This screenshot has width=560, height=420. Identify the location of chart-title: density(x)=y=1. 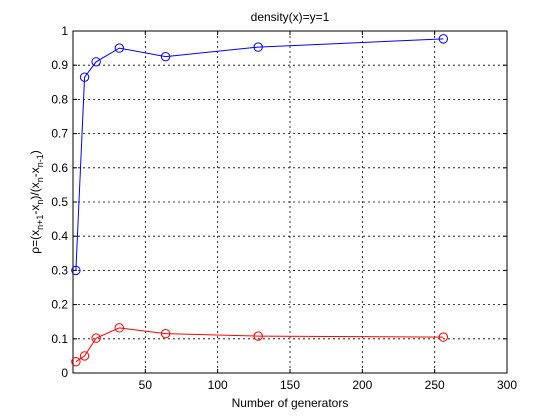
(290, 17).